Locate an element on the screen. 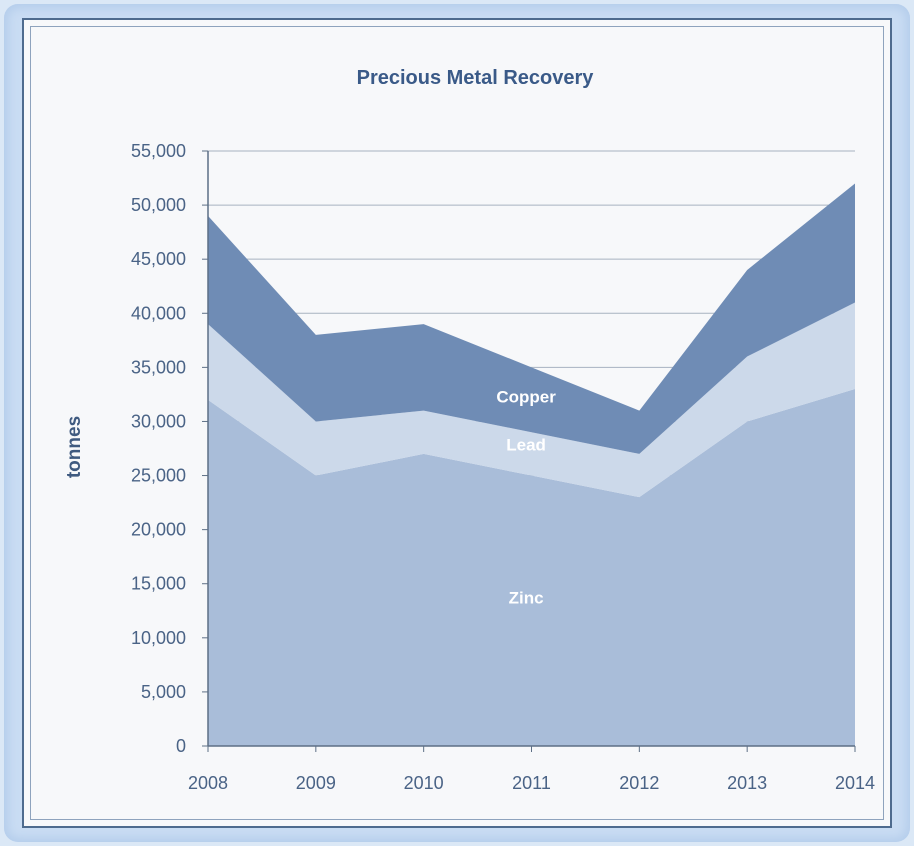  y-tick-label: 40,000 is located at coordinates (158, 313).